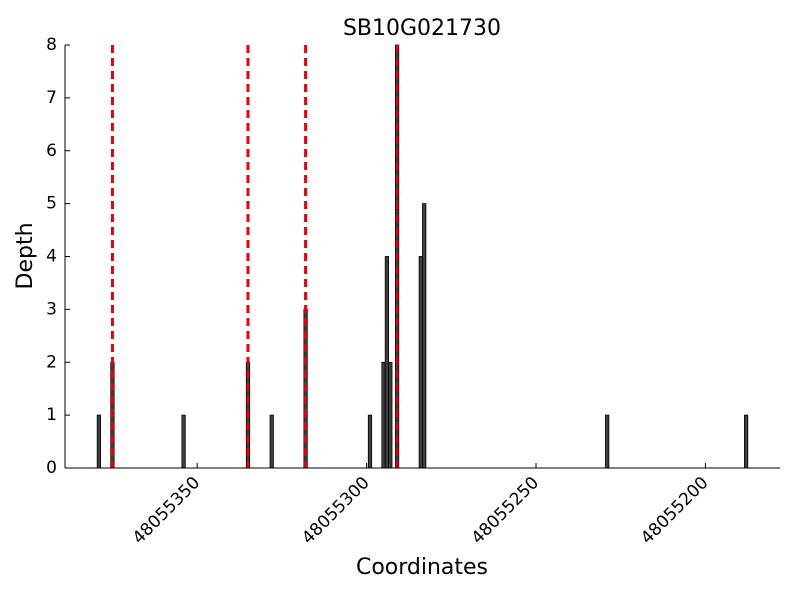 This screenshot has height=600, width=800. Describe the element at coordinates (51, 468) in the screenshot. I see `y-tick-label: 0` at that location.